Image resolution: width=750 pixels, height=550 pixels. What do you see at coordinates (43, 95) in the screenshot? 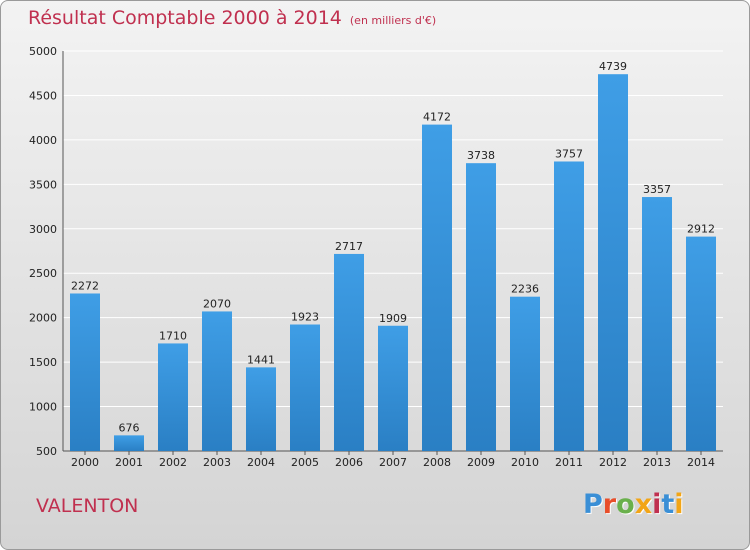
I see `y-tick-label: 4500` at bounding box center [43, 95].